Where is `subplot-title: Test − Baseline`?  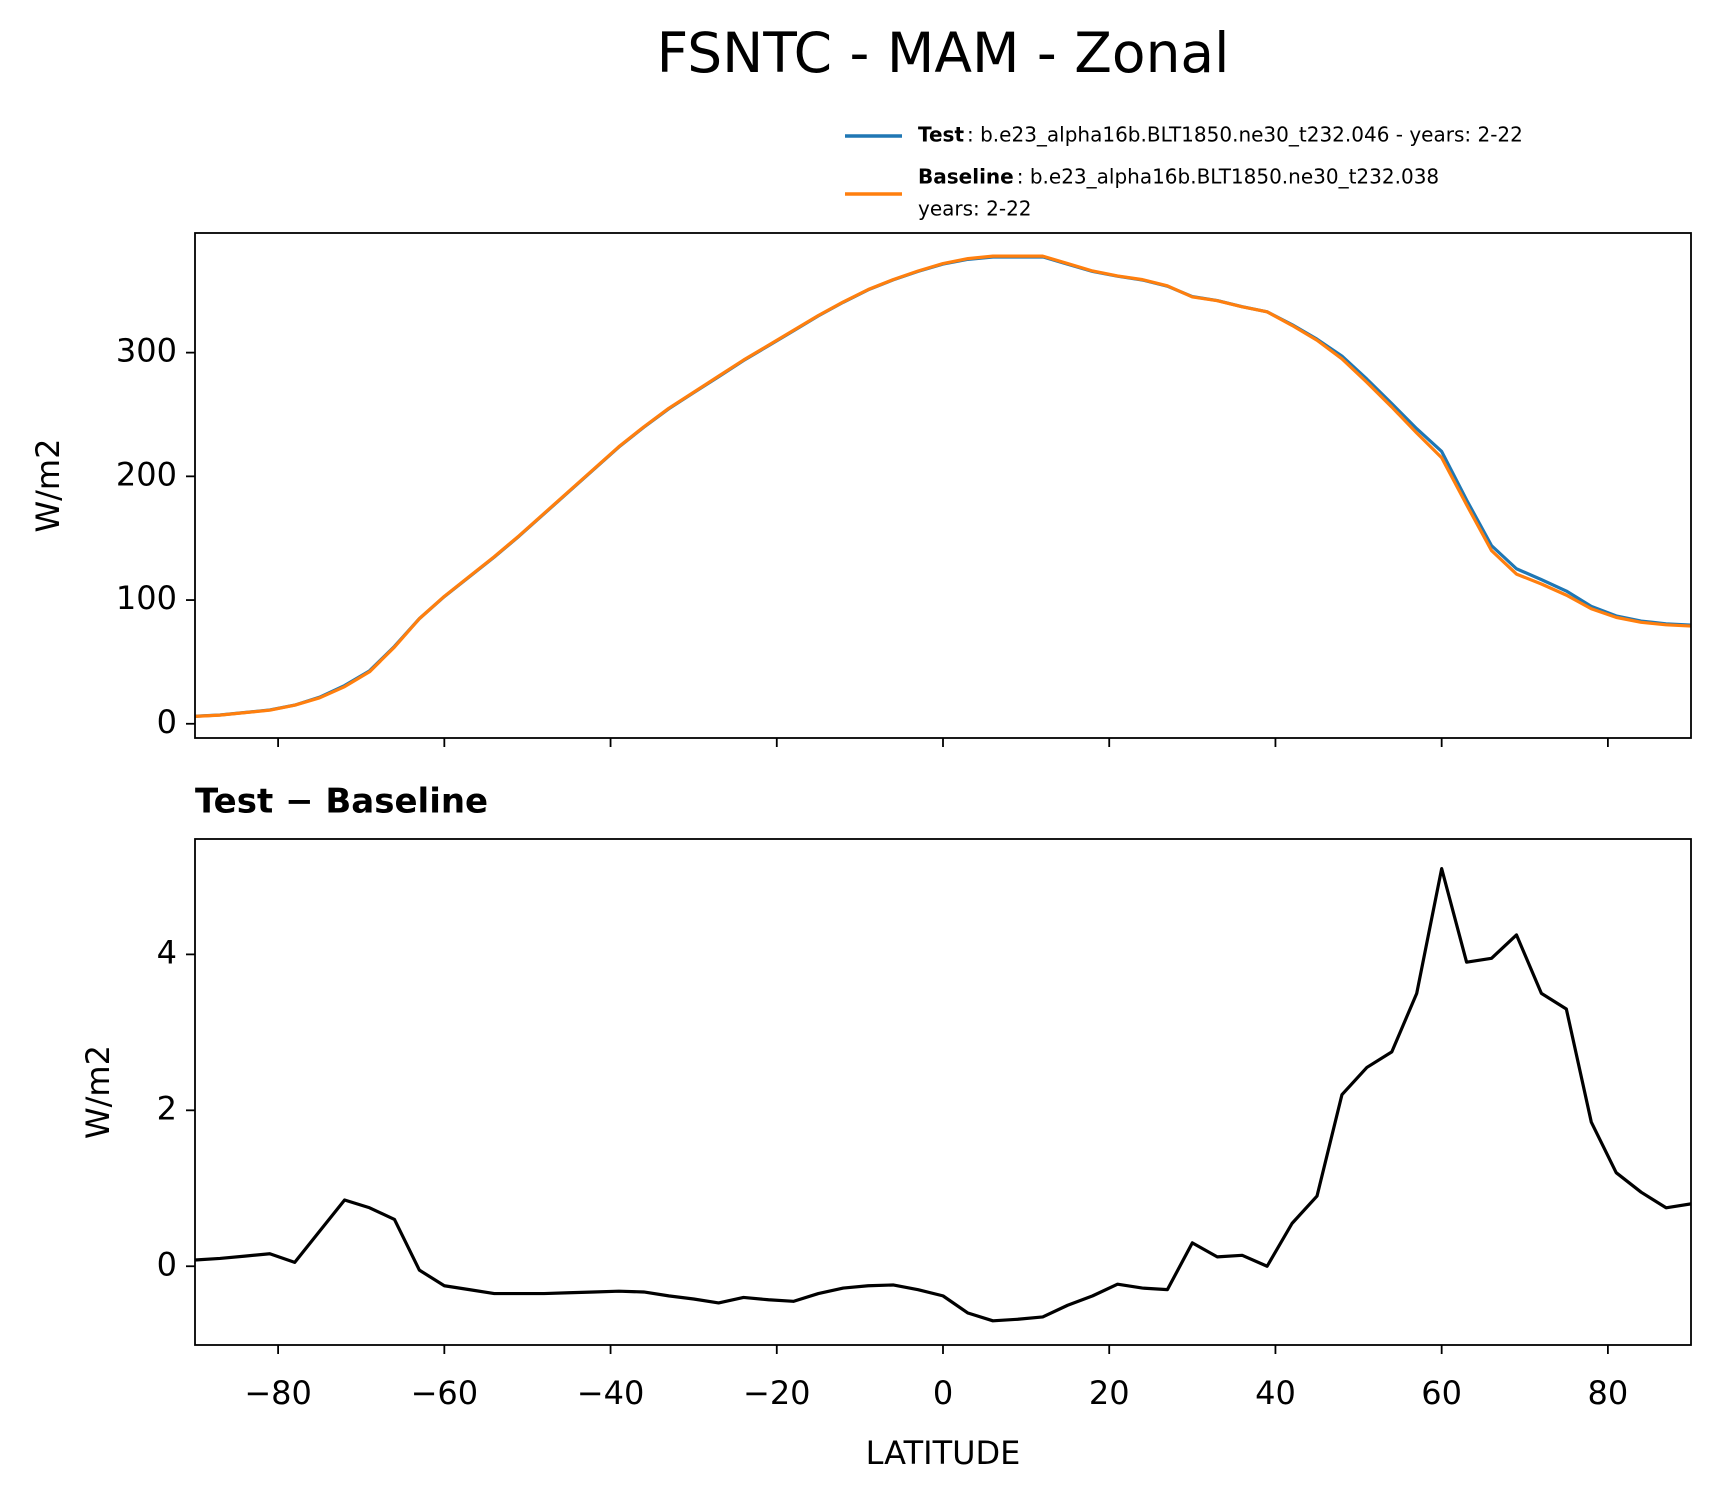 subplot-title: Test − Baseline is located at coordinates (341, 802).